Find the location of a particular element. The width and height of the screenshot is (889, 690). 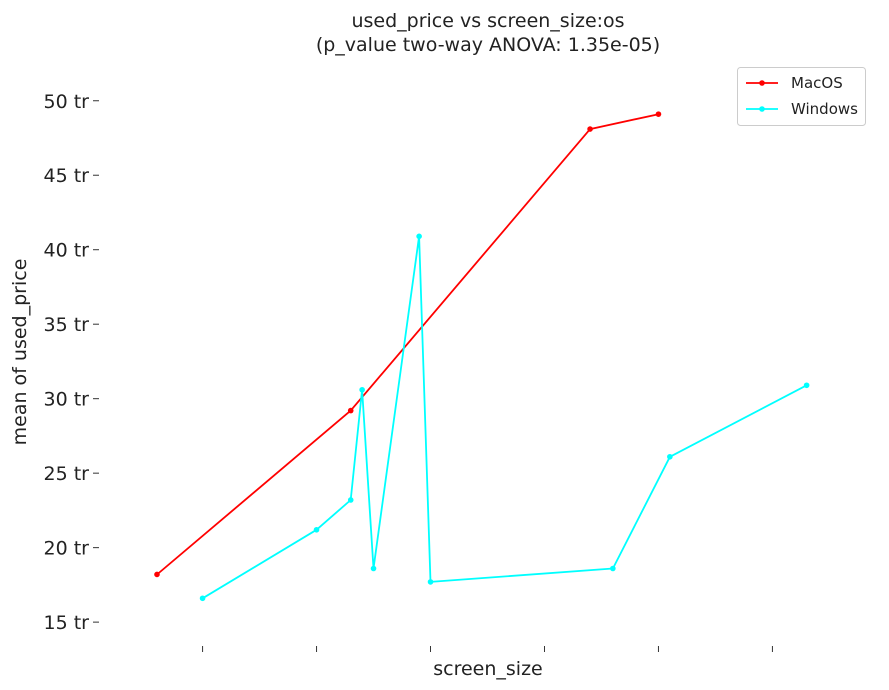

y-tick-label: 50 tr is located at coordinates (67, 102).